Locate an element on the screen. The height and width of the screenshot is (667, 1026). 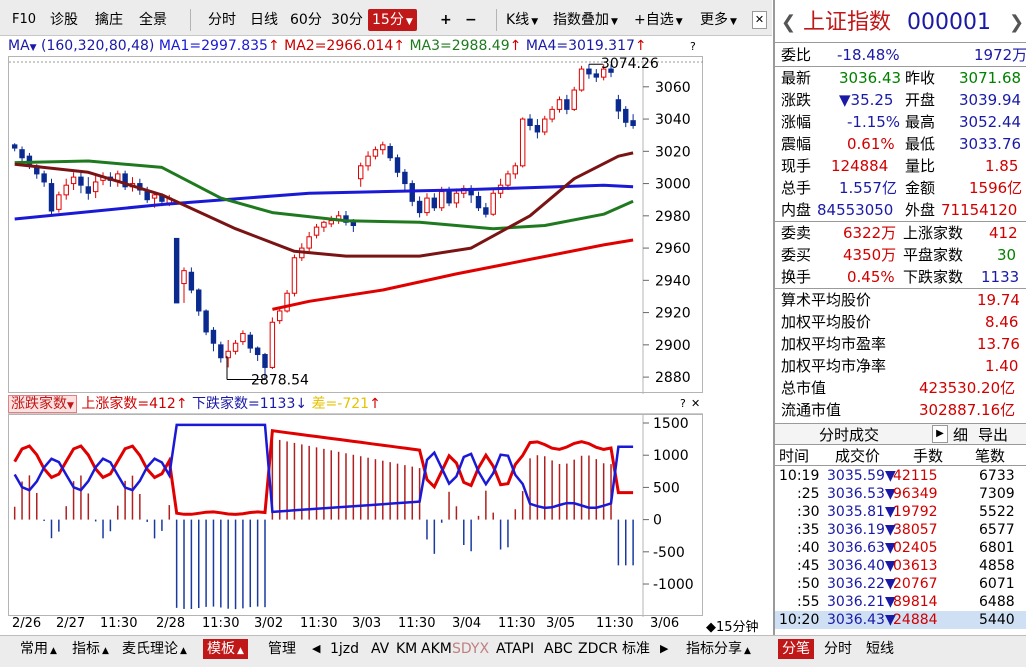
template-abc: ABC is located at coordinates (558, 649).